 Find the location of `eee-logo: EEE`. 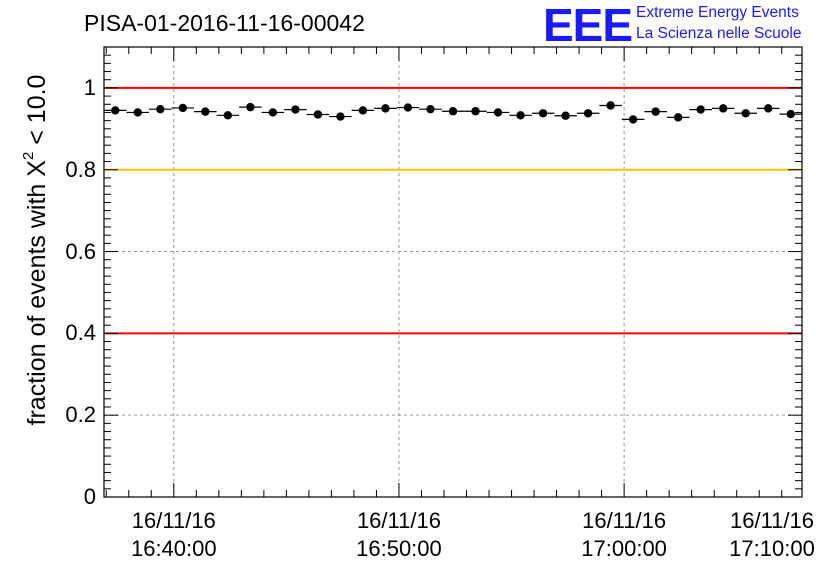

eee-logo: EEE is located at coordinates (588, 25).